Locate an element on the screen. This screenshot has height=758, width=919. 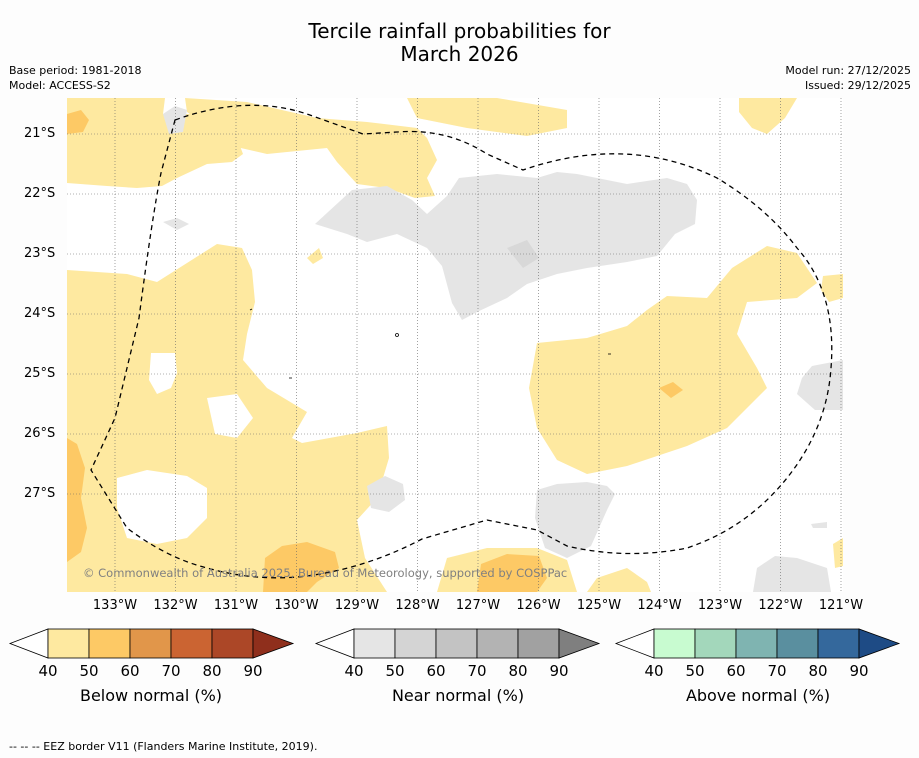
lat-label: 22°S is located at coordinates (40, 193).